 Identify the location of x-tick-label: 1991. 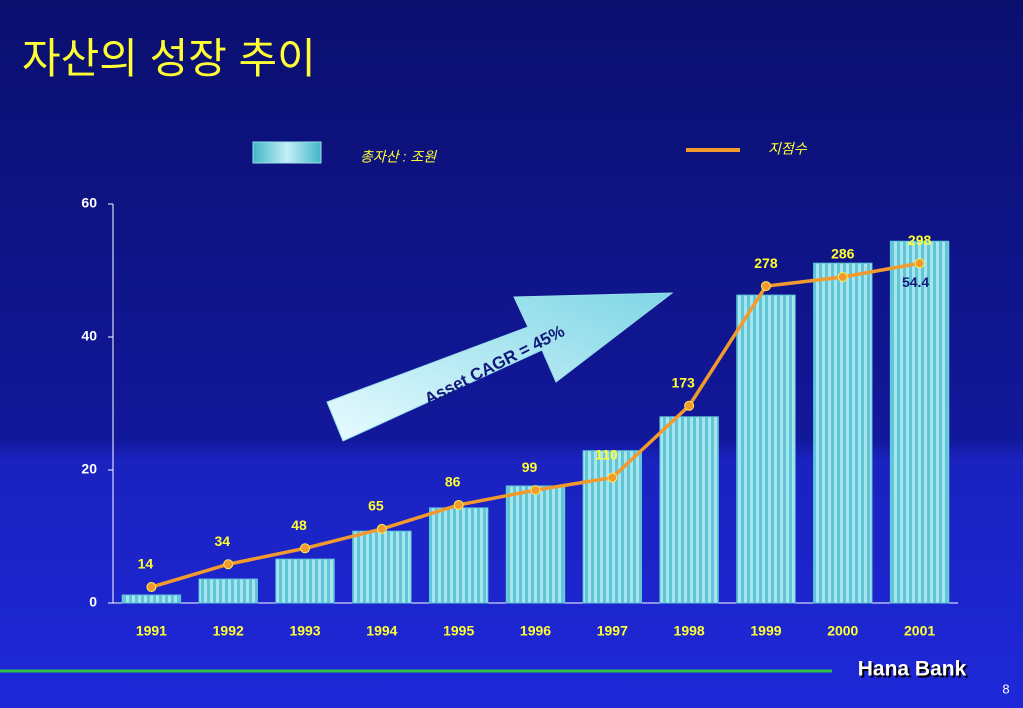
(151, 631).